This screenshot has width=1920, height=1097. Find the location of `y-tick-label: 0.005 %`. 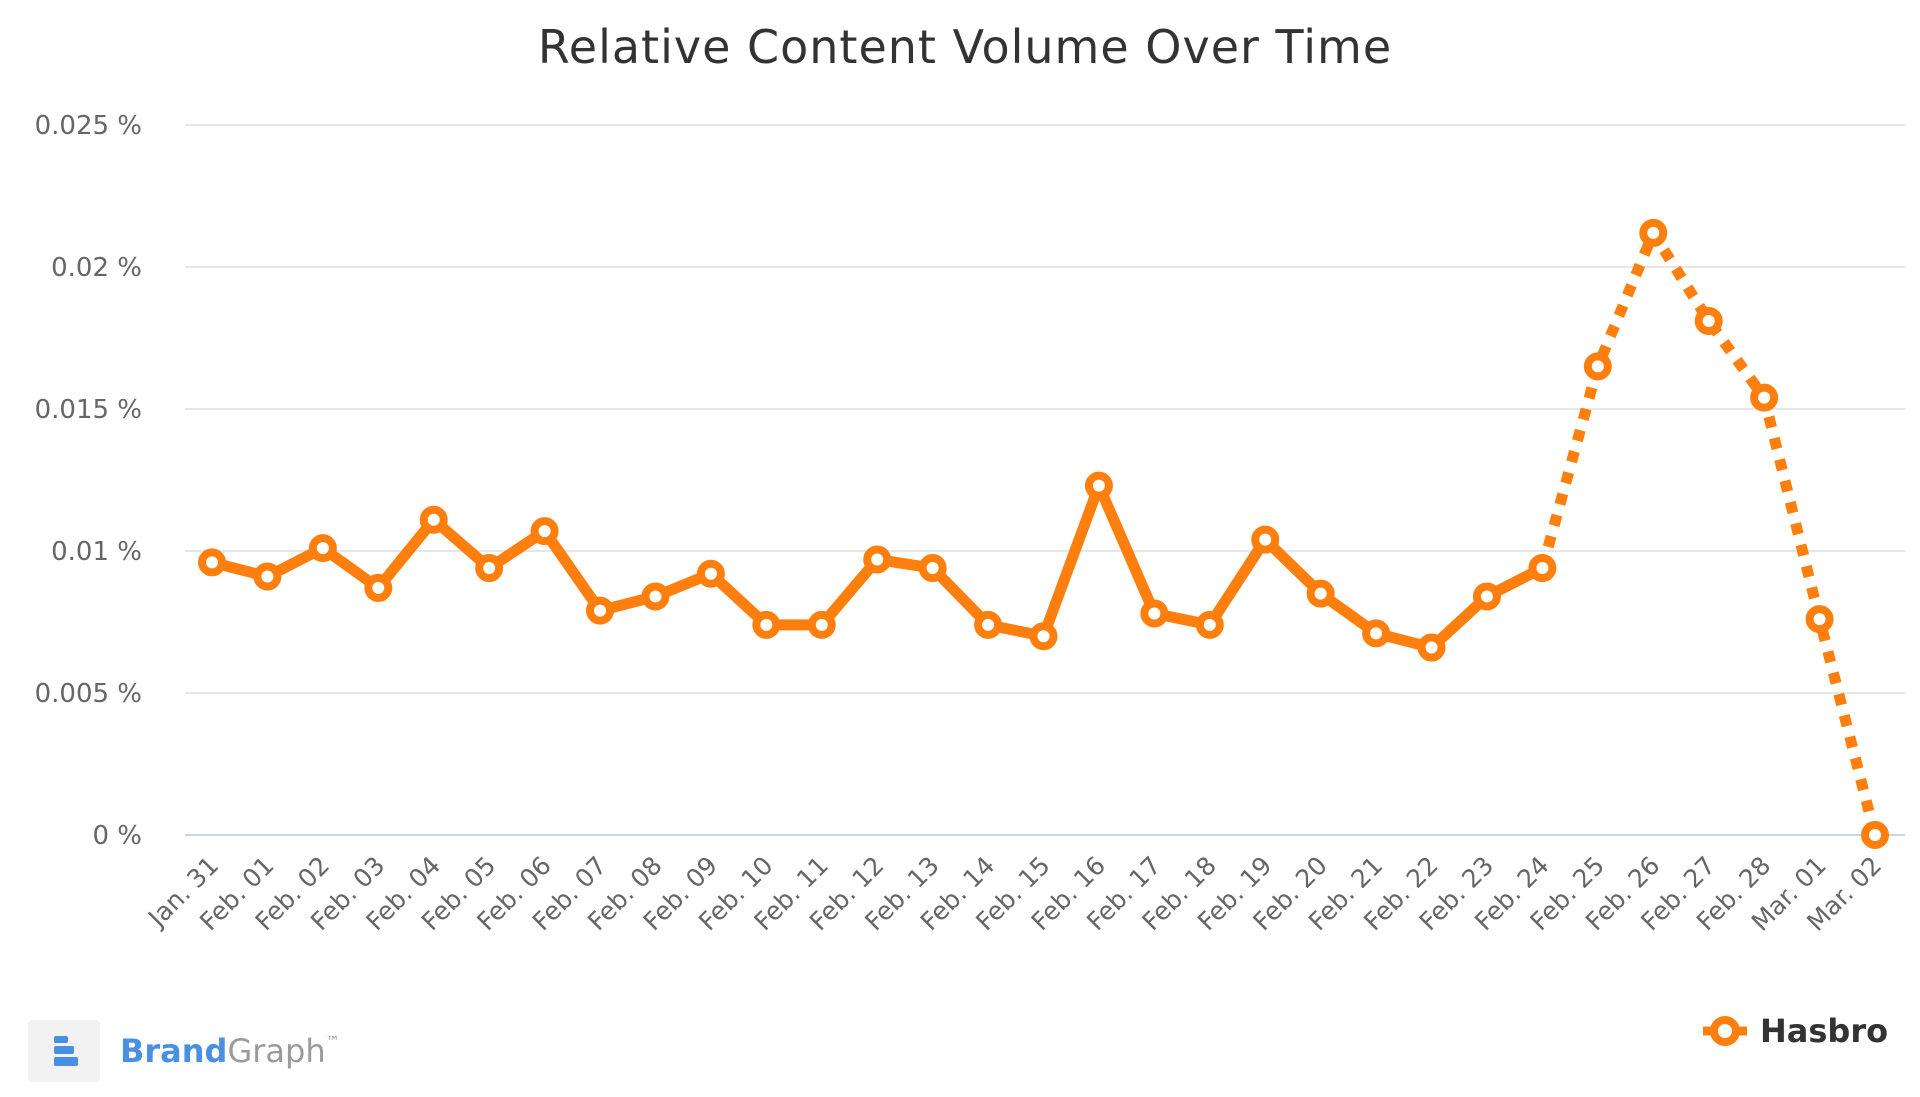

y-tick-label: 0.005 % is located at coordinates (88, 694).